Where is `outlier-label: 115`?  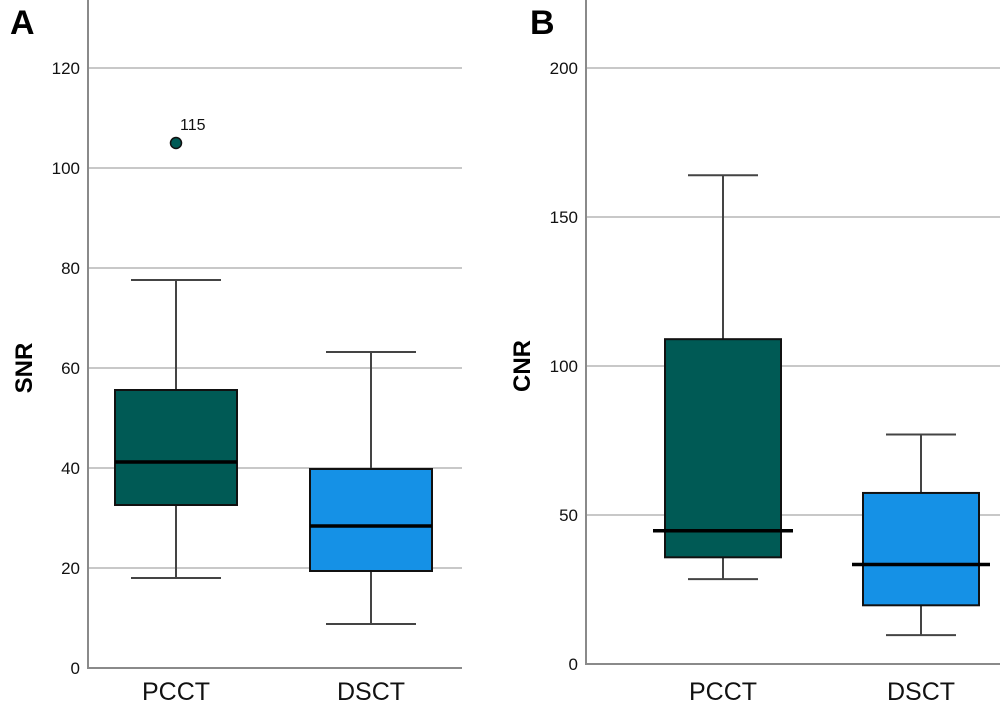
outlier-label: 115 is located at coordinates (193, 125).